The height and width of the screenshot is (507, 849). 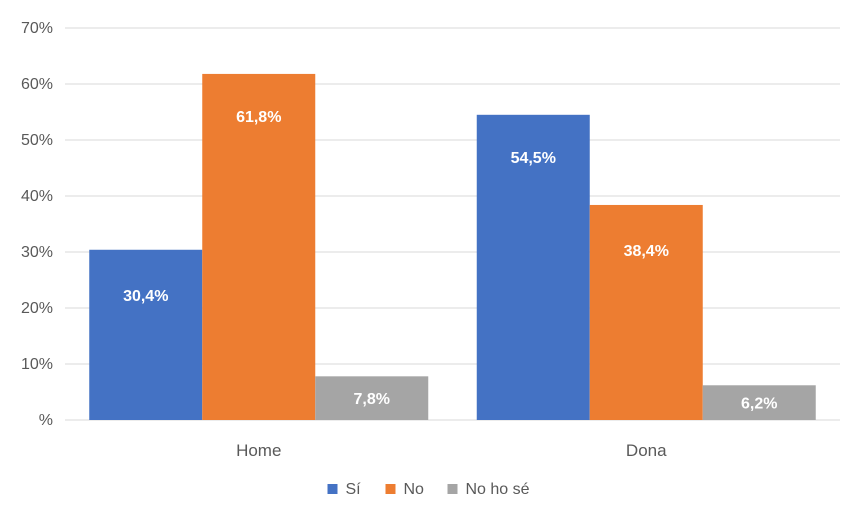 What do you see at coordinates (37, 364) in the screenshot?
I see `y-tick-label: 10%` at bounding box center [37, 364].